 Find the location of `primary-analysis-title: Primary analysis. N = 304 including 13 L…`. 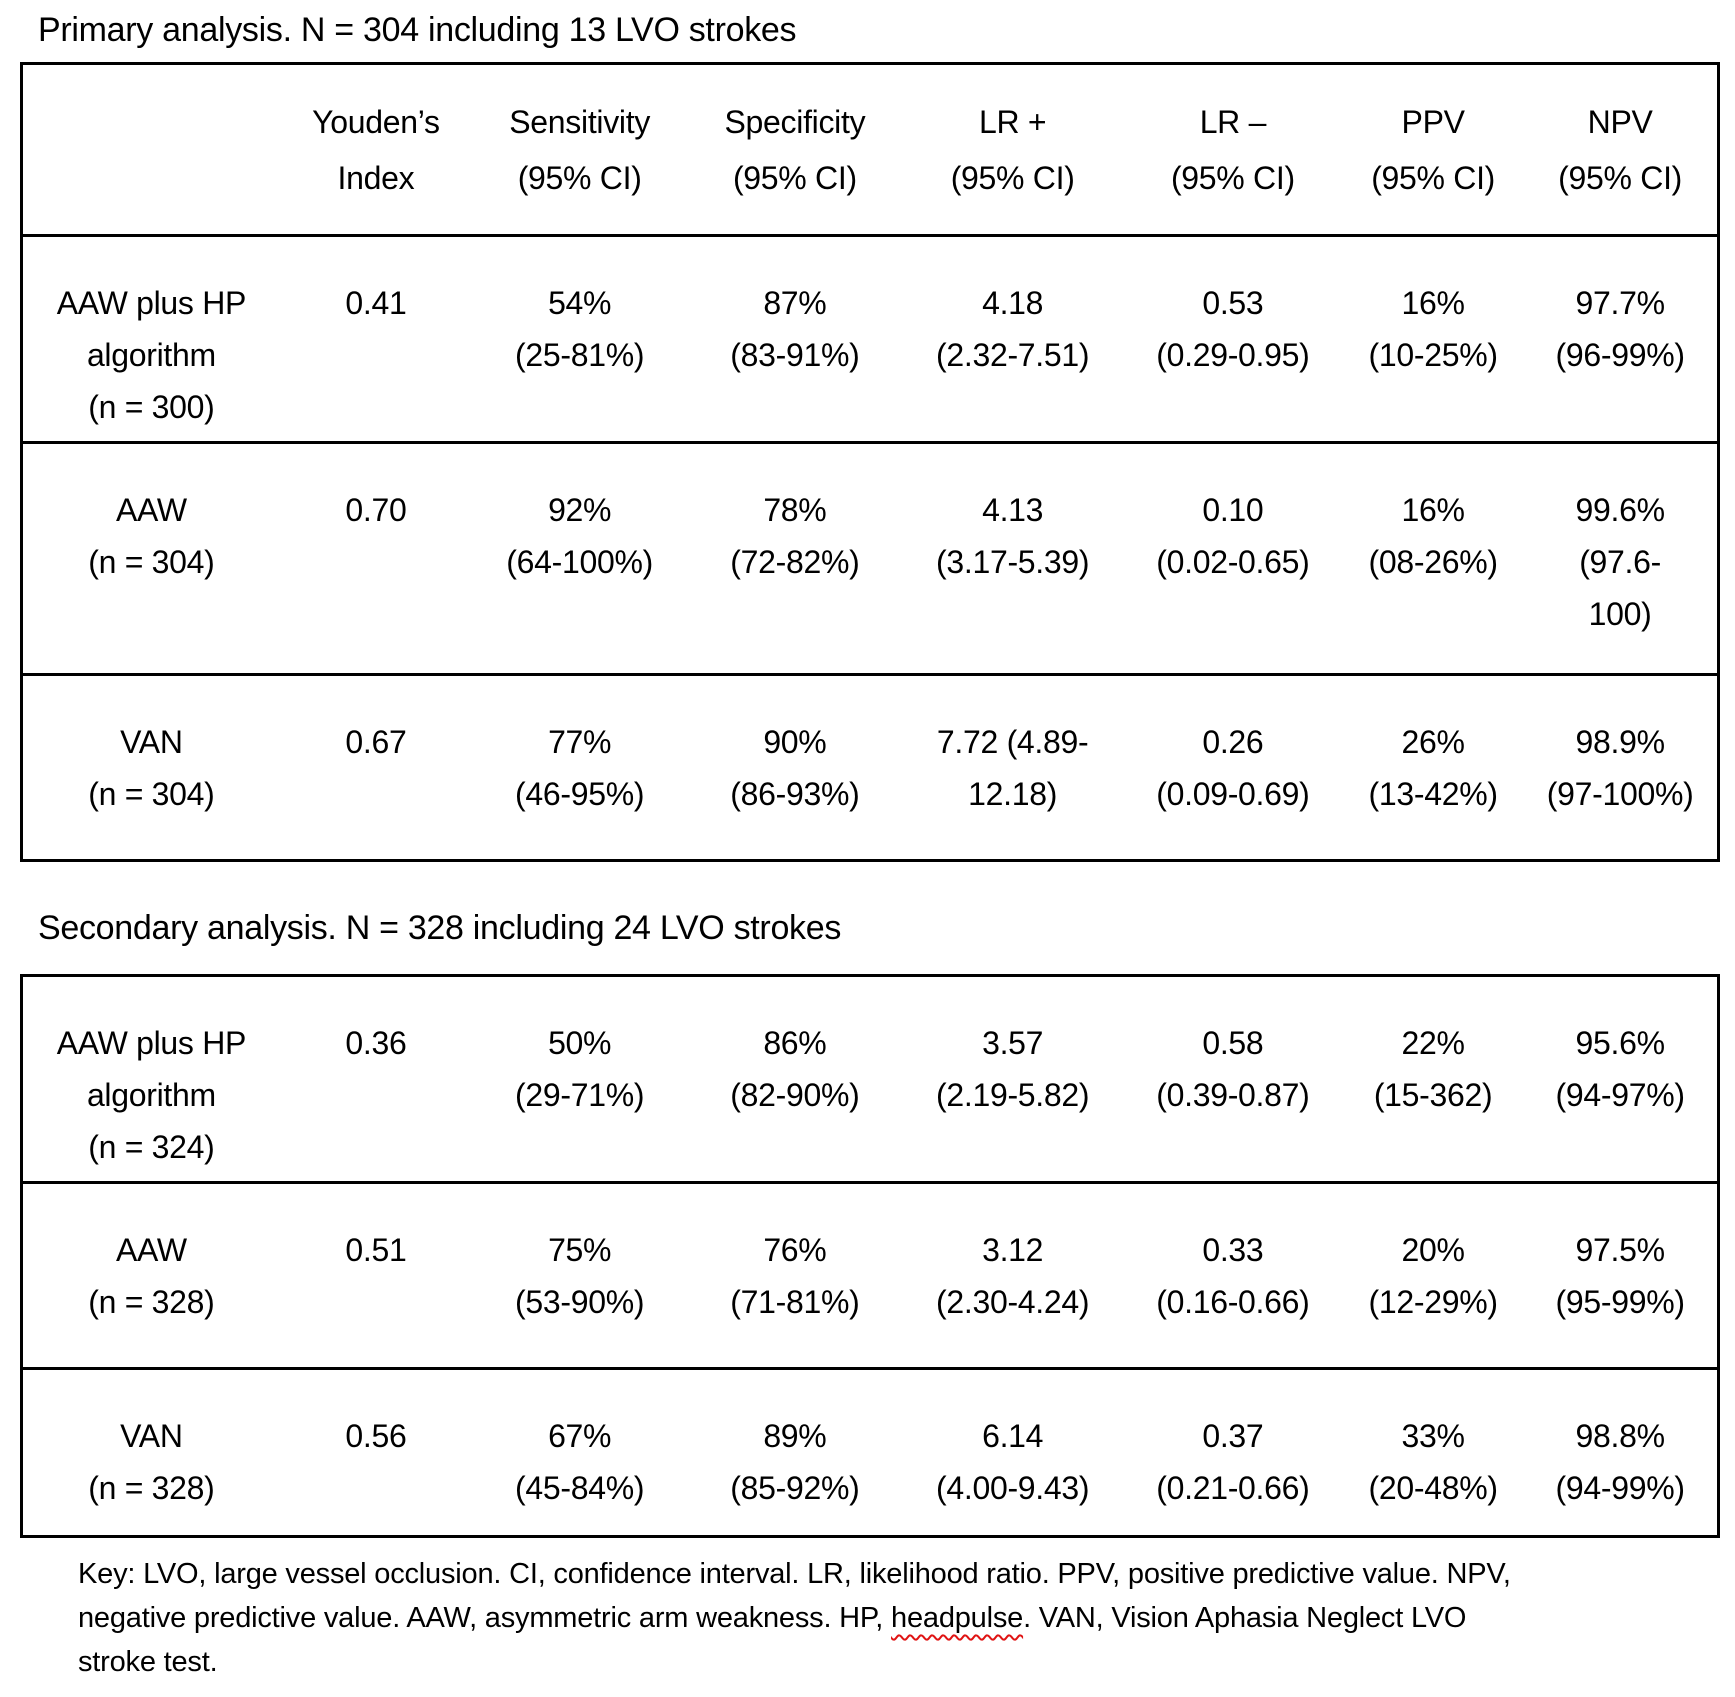

primary-analysis-title: Primary analysis. N = 304 including 13 L… is located at coordinates (417, 30).